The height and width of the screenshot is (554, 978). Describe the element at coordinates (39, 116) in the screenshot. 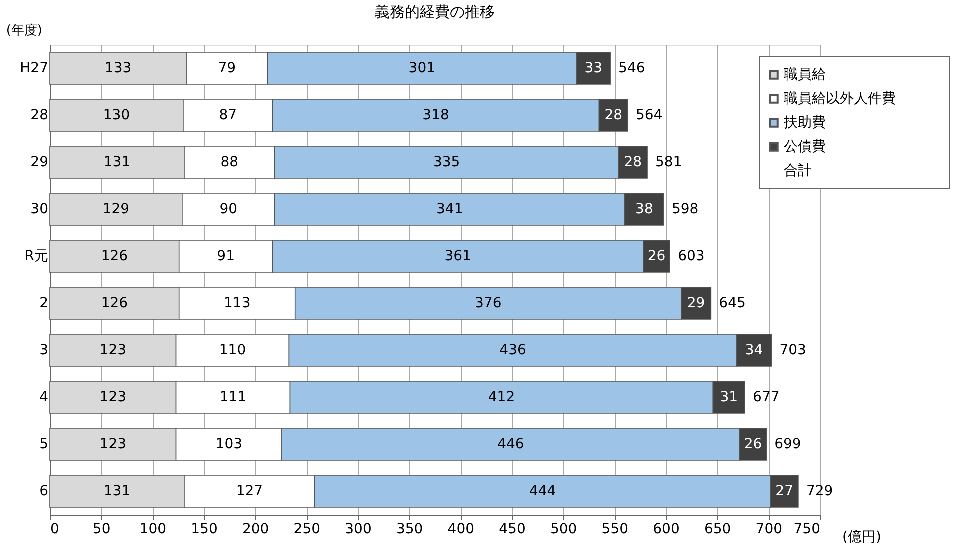

I see `y-tick-label: 28` at that location.